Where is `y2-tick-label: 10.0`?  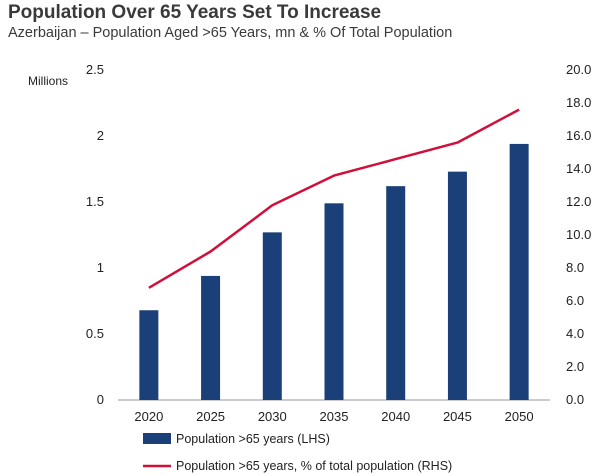
y2-tick-label: 10.0 is located at coordinates (578, 234).